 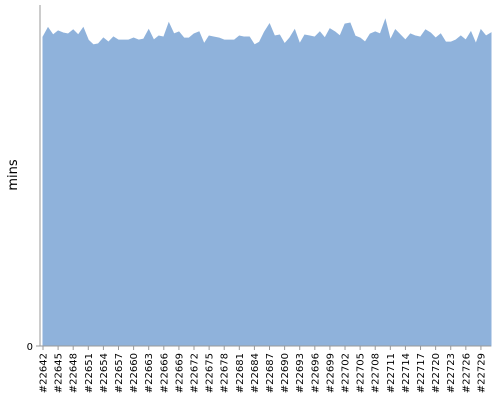 What do you see at coordinates (451, 373) in the screenshot?
I see `x-tick-label: #22723` at bounding box center [451, 373].